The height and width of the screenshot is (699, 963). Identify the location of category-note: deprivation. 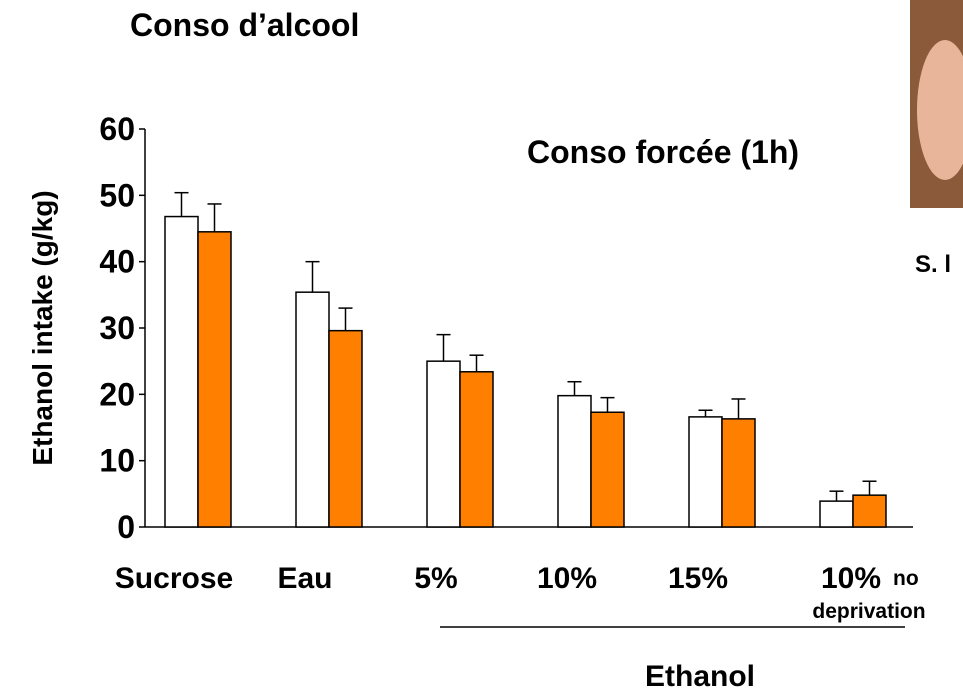
(868, 611).